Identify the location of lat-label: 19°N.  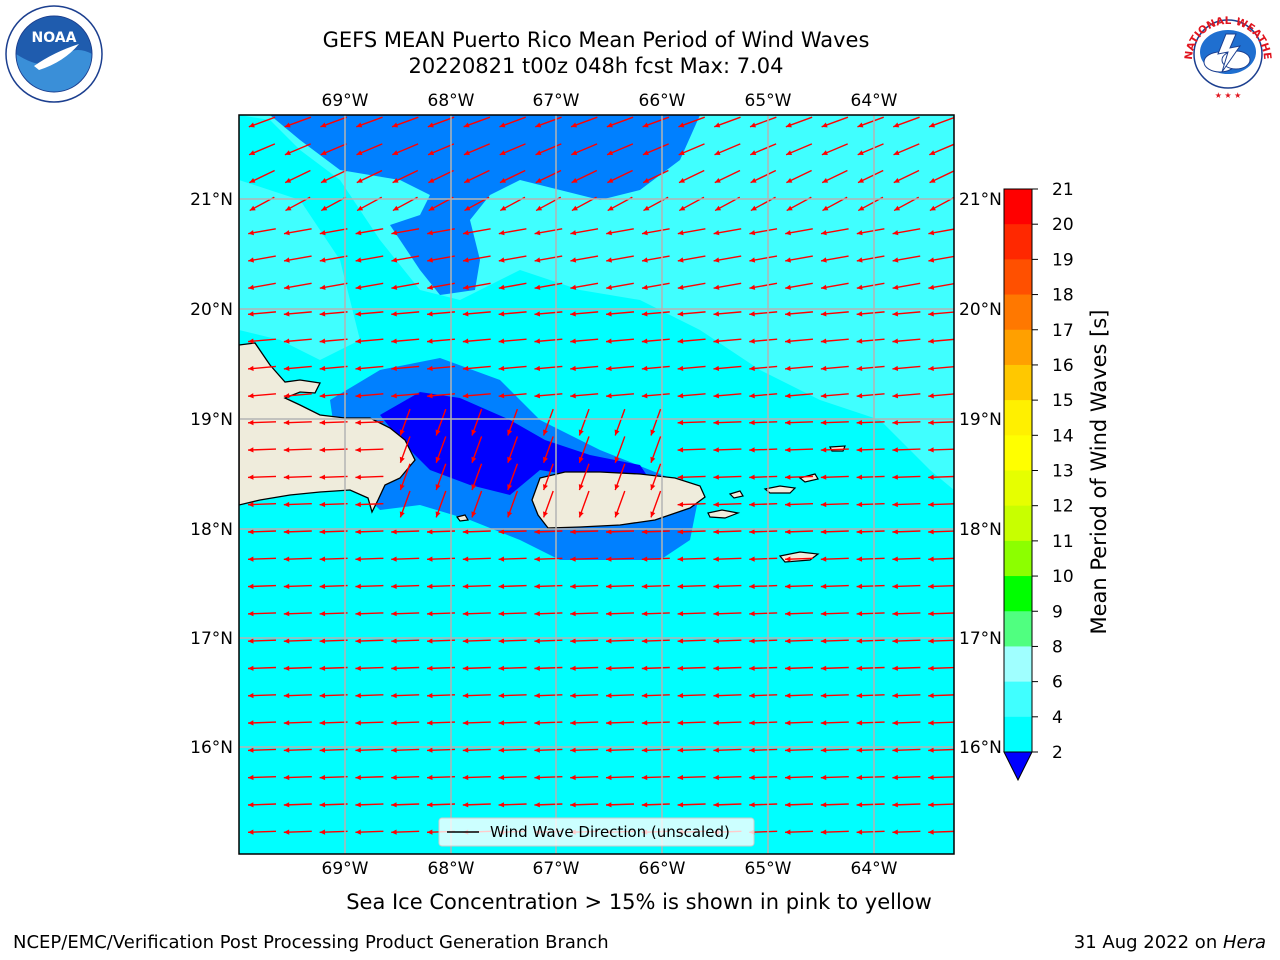
(211, 420).